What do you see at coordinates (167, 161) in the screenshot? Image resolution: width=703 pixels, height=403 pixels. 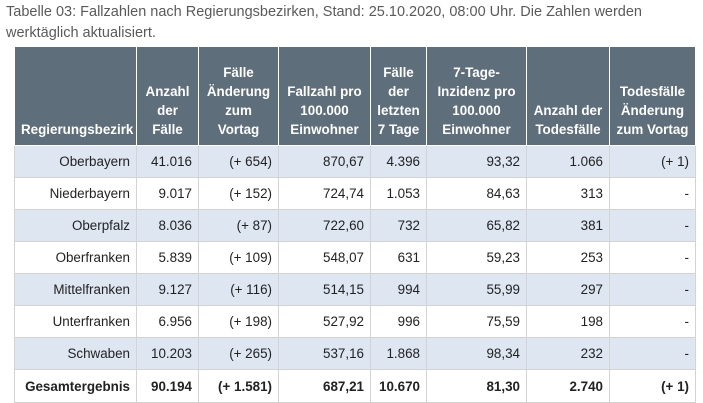 I see `cell-anzahl-faelle: 41.016` at bounding box center [167, 161].